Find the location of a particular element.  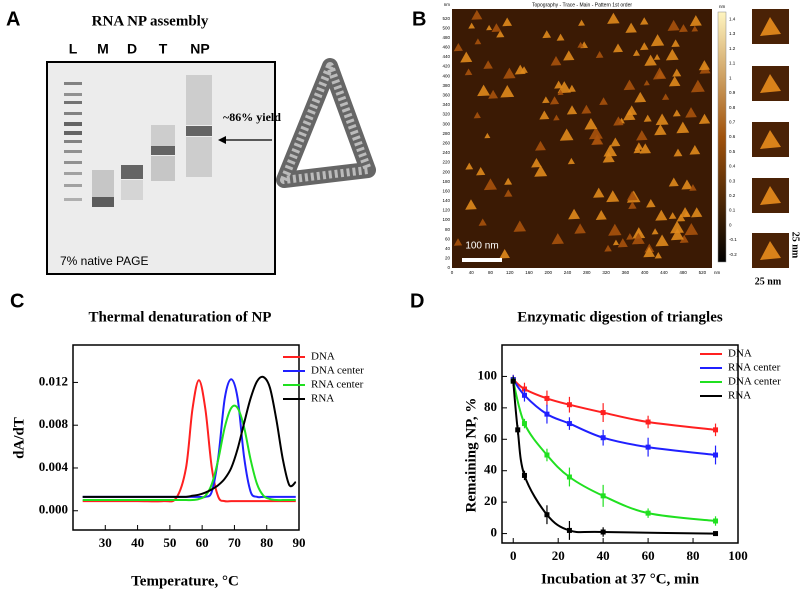

legend-label: DNA center is located at coordinates (337, 371).